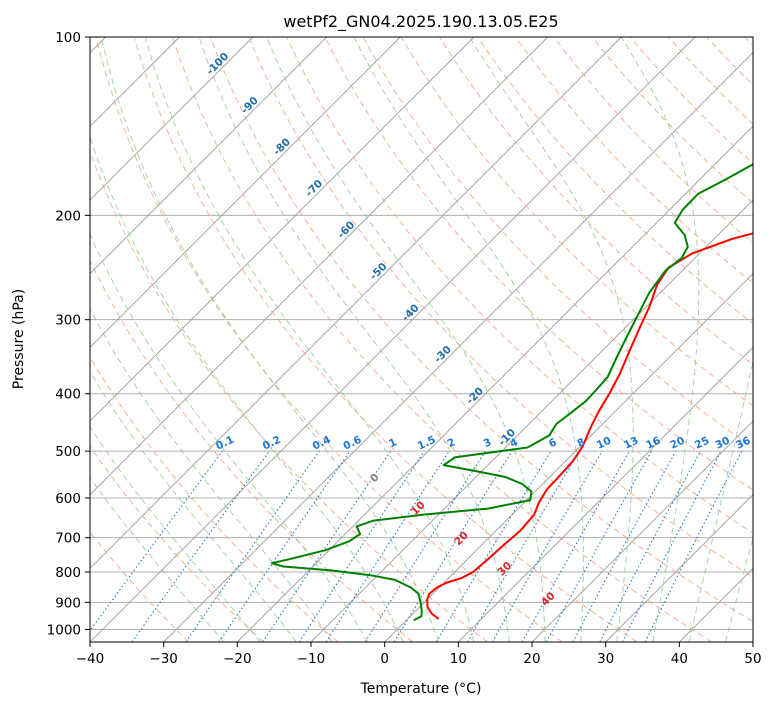  What do you see at coordinates (311, 659) in the screenshot?
I see `x-tick-label: −10` at bounding box center [311, 659].